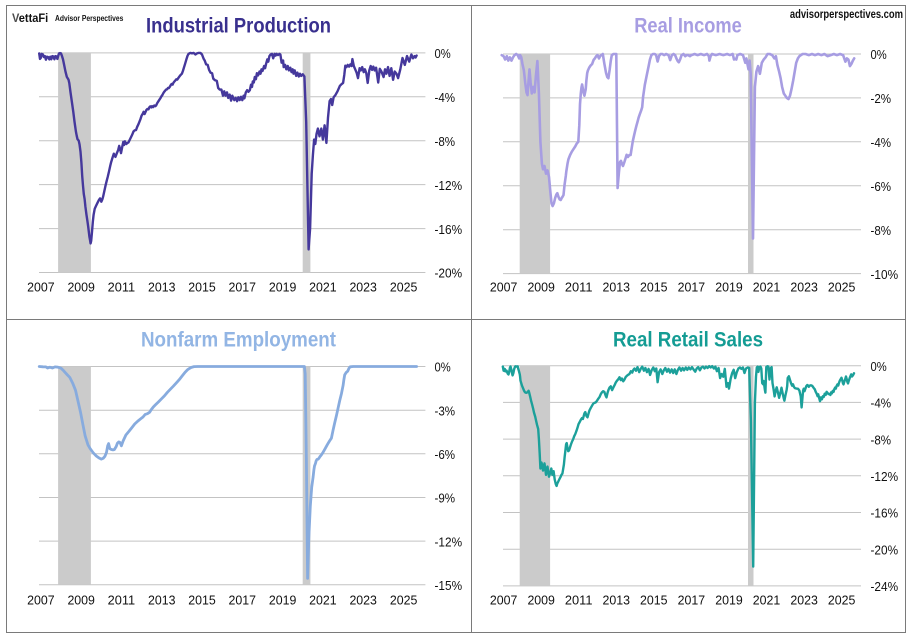  What do you see at coordinates (885, 274) in the screenshot?
I see `svg-text: -10%` at bounding box center [885, 274].